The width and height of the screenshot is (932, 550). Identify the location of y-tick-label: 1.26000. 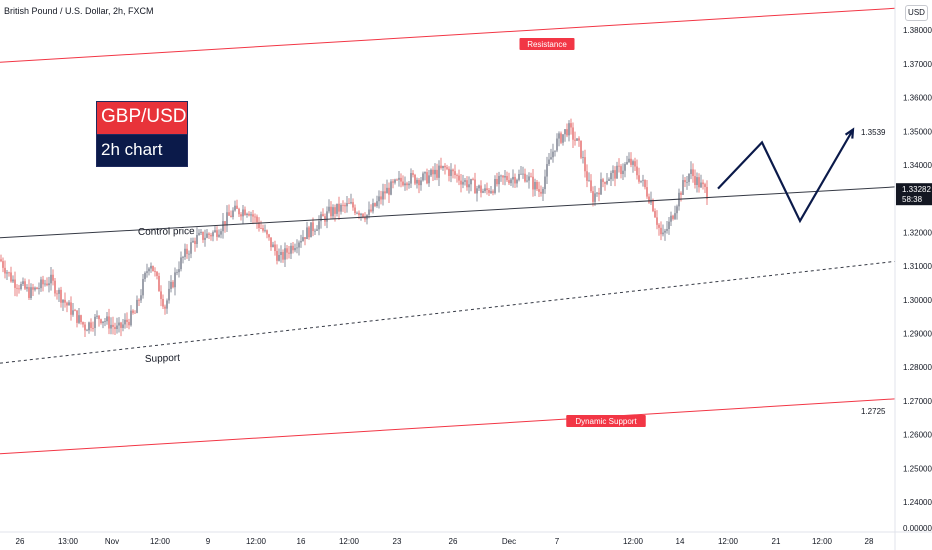
(917, 435).